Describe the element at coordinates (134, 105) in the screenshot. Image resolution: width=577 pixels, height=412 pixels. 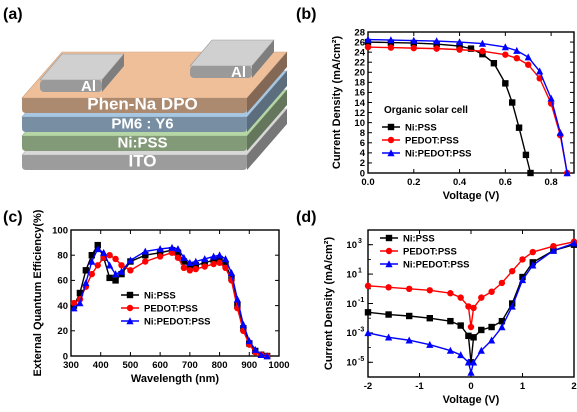
I see `layer-phen-na-dpo-front` at that location.